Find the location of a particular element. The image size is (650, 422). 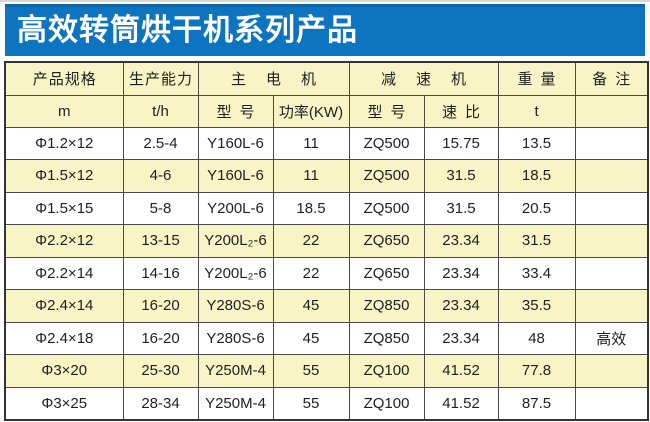

cell-motor-model: Y200L-6 is located at coordinates (235, 208).